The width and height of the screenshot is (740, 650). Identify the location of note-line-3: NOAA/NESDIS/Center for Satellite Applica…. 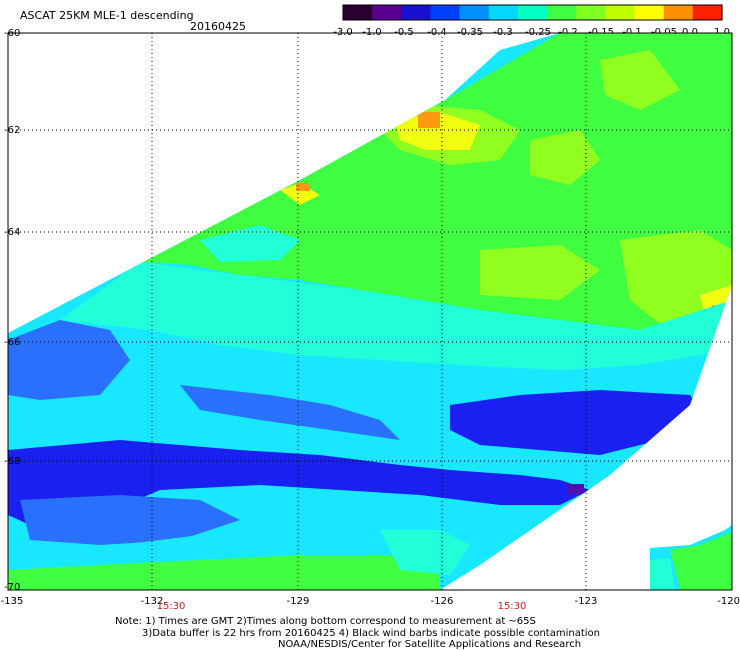
(429, 644).